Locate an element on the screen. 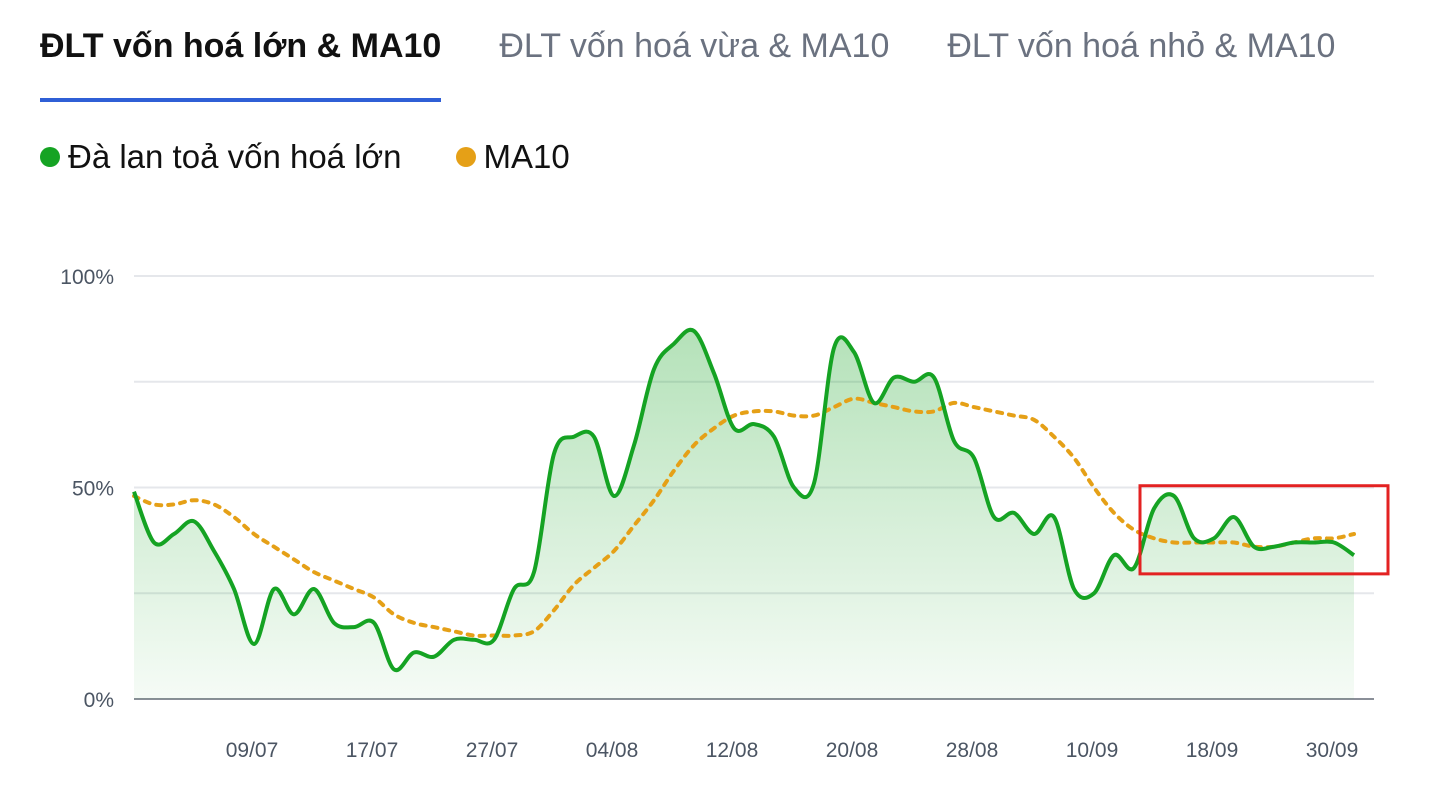 This screenshot has width=1444, height=786. legend-item-ma10: MA10 is located at coordinates (512, 157).